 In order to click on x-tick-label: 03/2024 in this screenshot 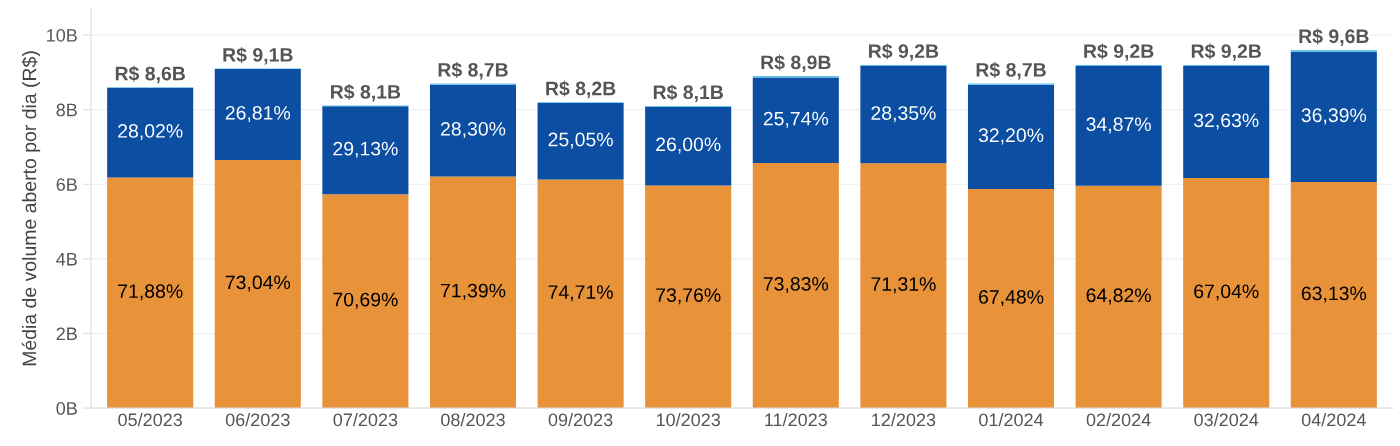, I will do `click(1226, 419)`.